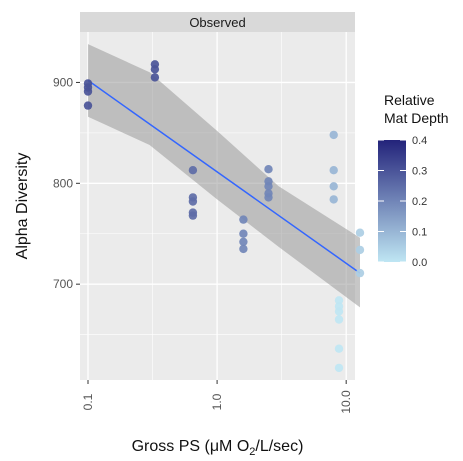 The height and width of the screenshot is (461, 463). I want to click on legend-title-line-2: Mat Depth, so click(416, 118).